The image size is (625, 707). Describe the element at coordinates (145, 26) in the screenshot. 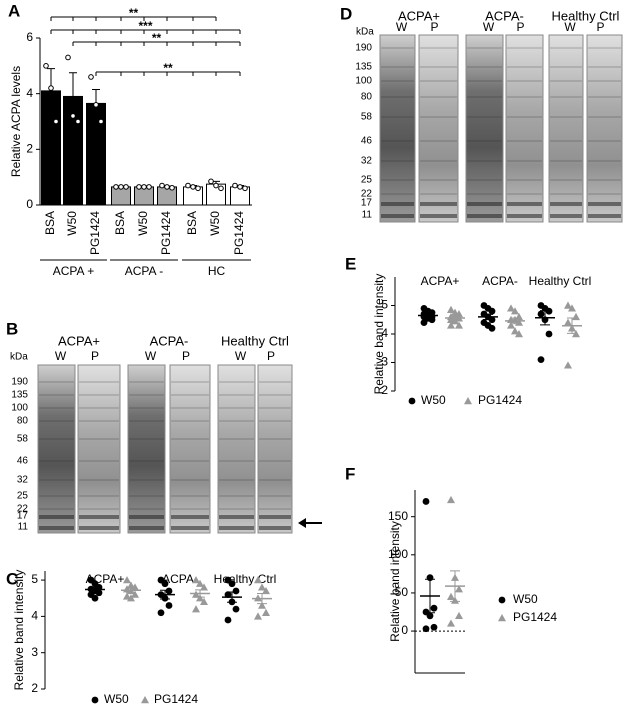

I see `significance-label: ***` at that location.